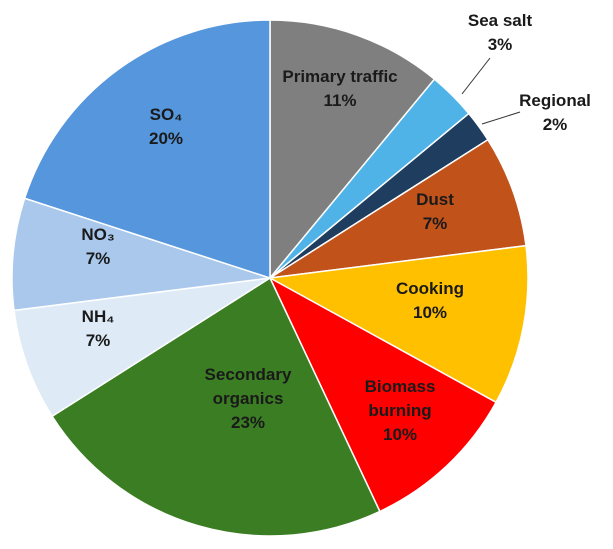  What do you see at coordinates (166, 138) in the screenshot?
I see `slice-value-label: 20%` at bounding box center [166, 138].